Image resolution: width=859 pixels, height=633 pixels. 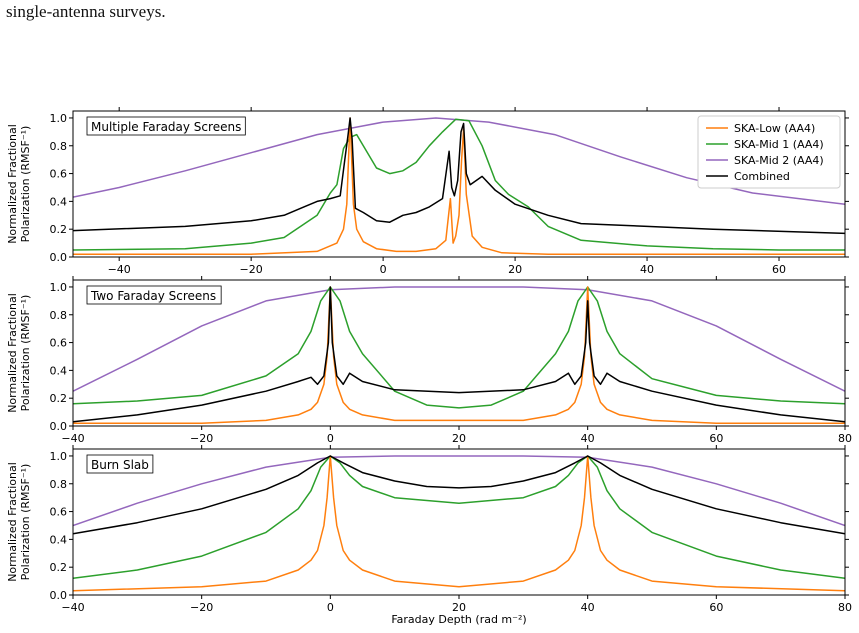 I want to click on legend-entry: SKA-Mid 2 (AA4), so click(x=779, y=160).